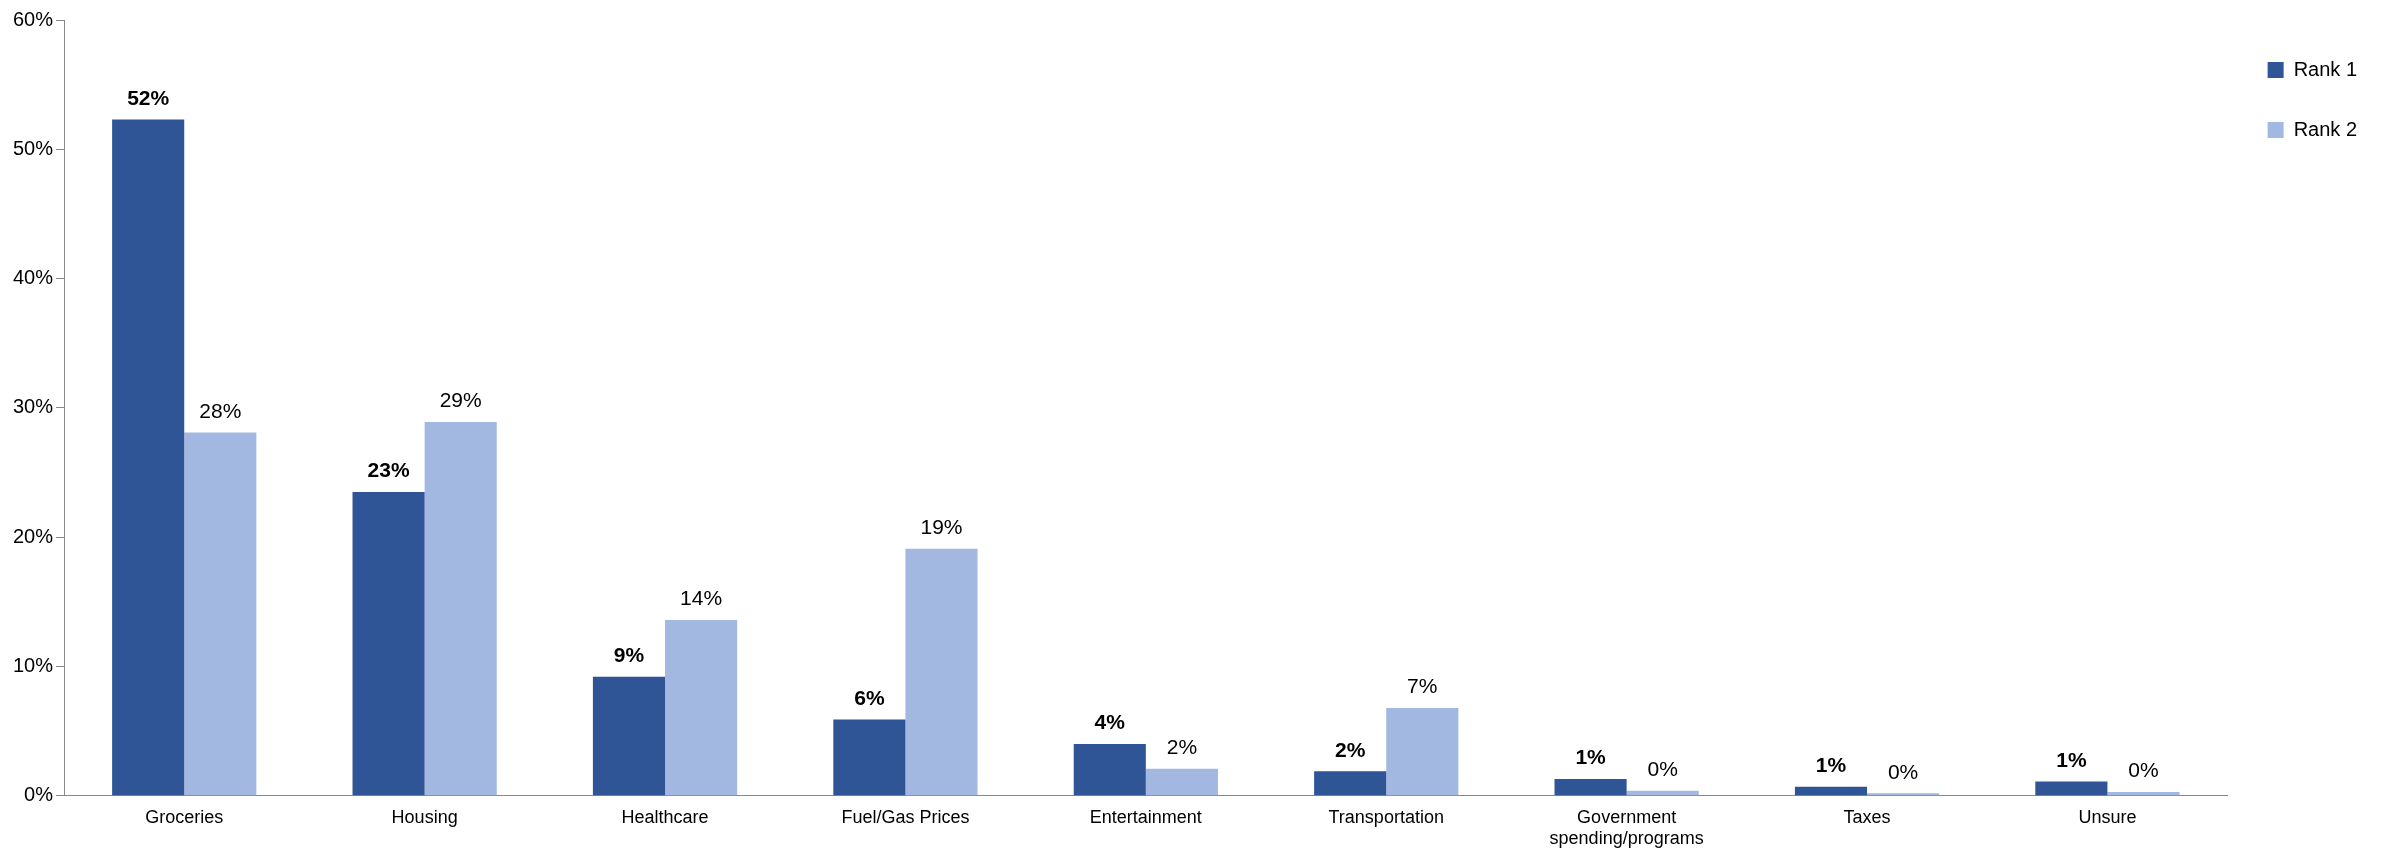  Describe the element at coordinates (33, 147) in the screenshot. I see `y-tick-label: 50%` at that location.